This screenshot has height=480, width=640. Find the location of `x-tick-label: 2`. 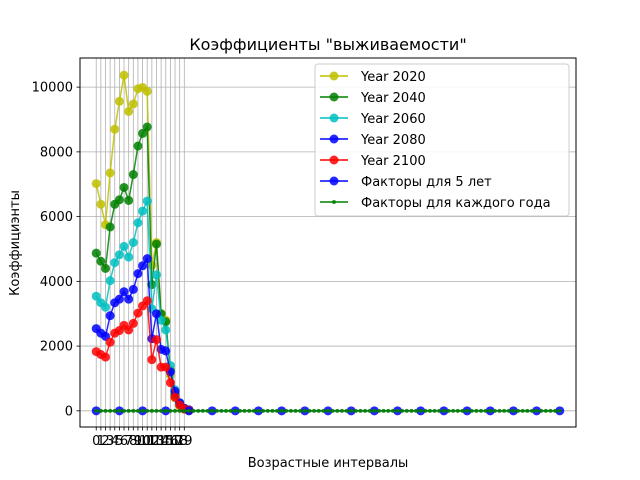

x-tick-label: 2 is located at coordinates (105, 441).